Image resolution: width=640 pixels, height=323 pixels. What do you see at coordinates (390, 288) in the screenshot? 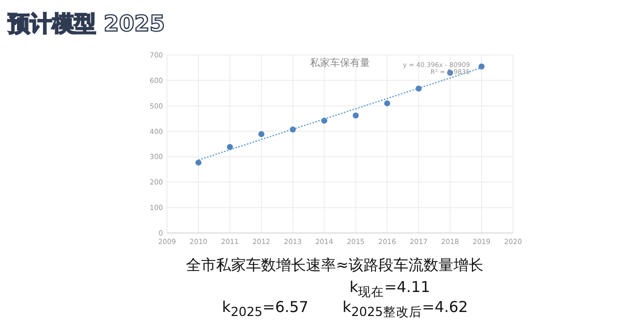
I see `text: k$_{现在}$=4.11` at bounding box center [390, 288].